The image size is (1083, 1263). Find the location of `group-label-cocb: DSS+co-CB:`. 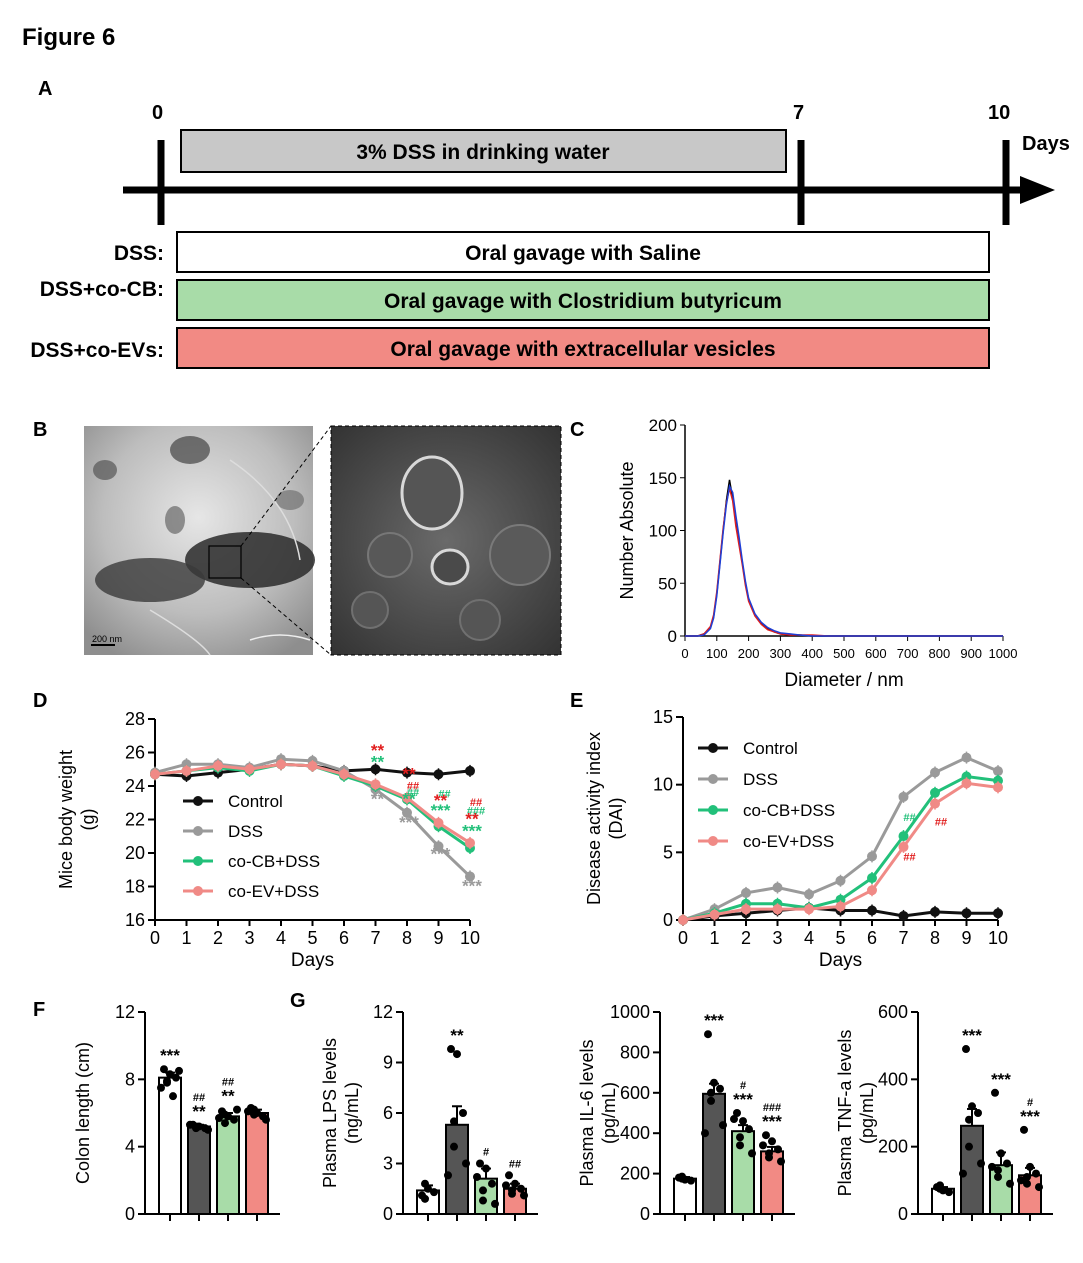

group-label-cocb: DSS+co-CB: is located at coordinates (102, 289).